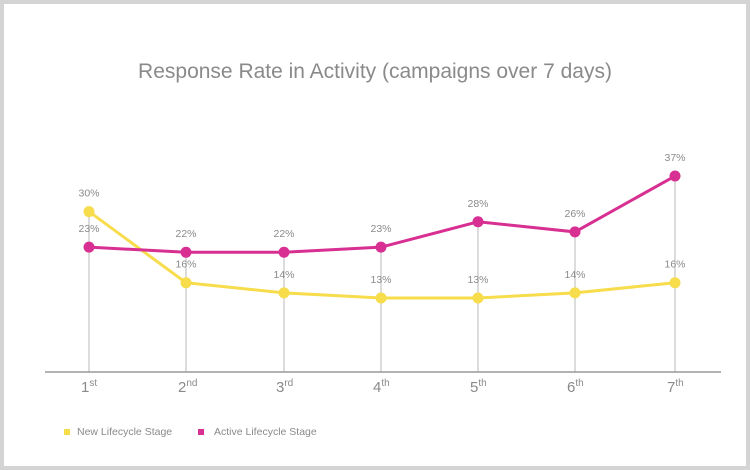  What do you see at coordinates (265, 432) in the screenshot?
I see `legend-label: Active Lifecycle Stage` at bounding box center [265, 432].